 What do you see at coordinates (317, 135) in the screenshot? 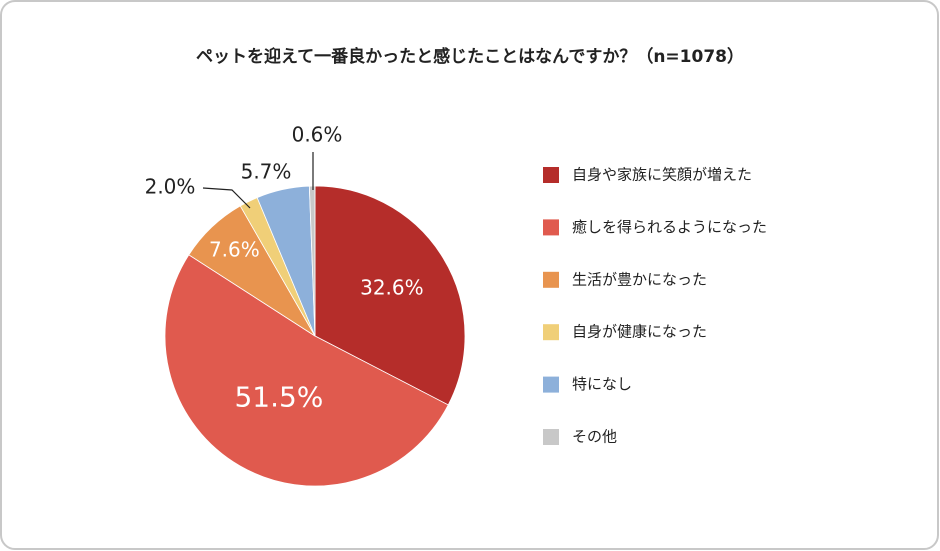
I see `data-label: 0.6%` at bounding box center [317, 135].